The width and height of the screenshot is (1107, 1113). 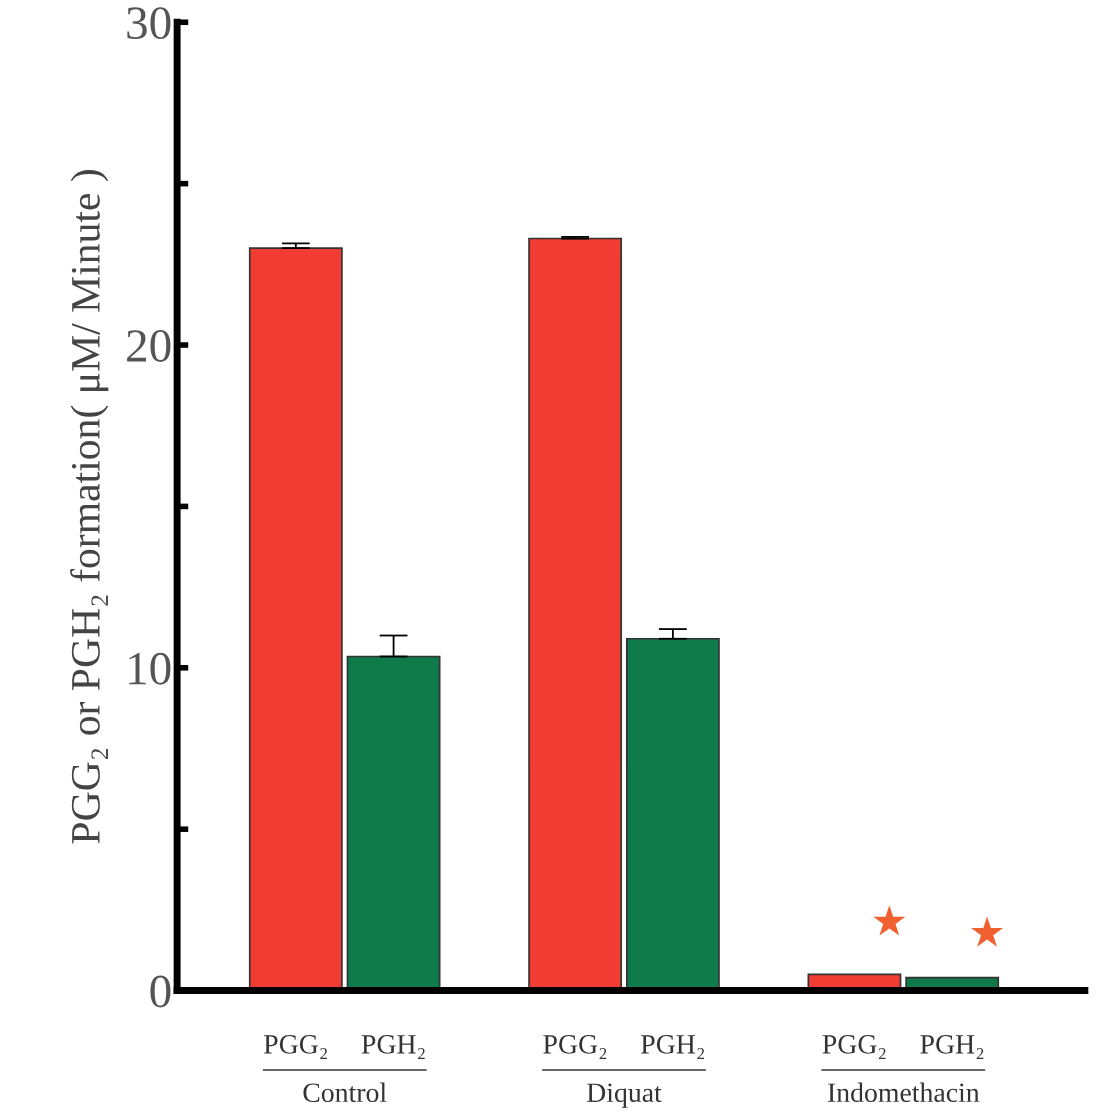 I want to click on x-tick-label: Control, so click(x=345, y=1092).